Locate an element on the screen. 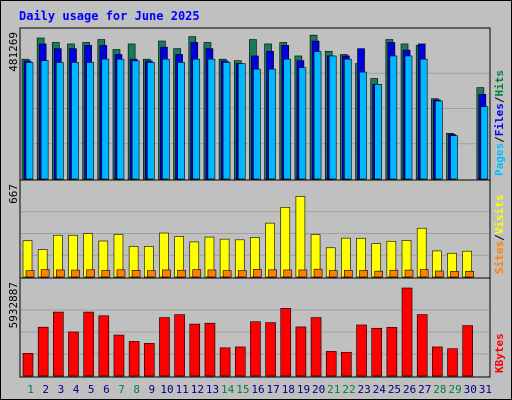 The width and height of the screenshot is (512, 400). x-label-day-14: 14 is located at coordinates (228, 389).